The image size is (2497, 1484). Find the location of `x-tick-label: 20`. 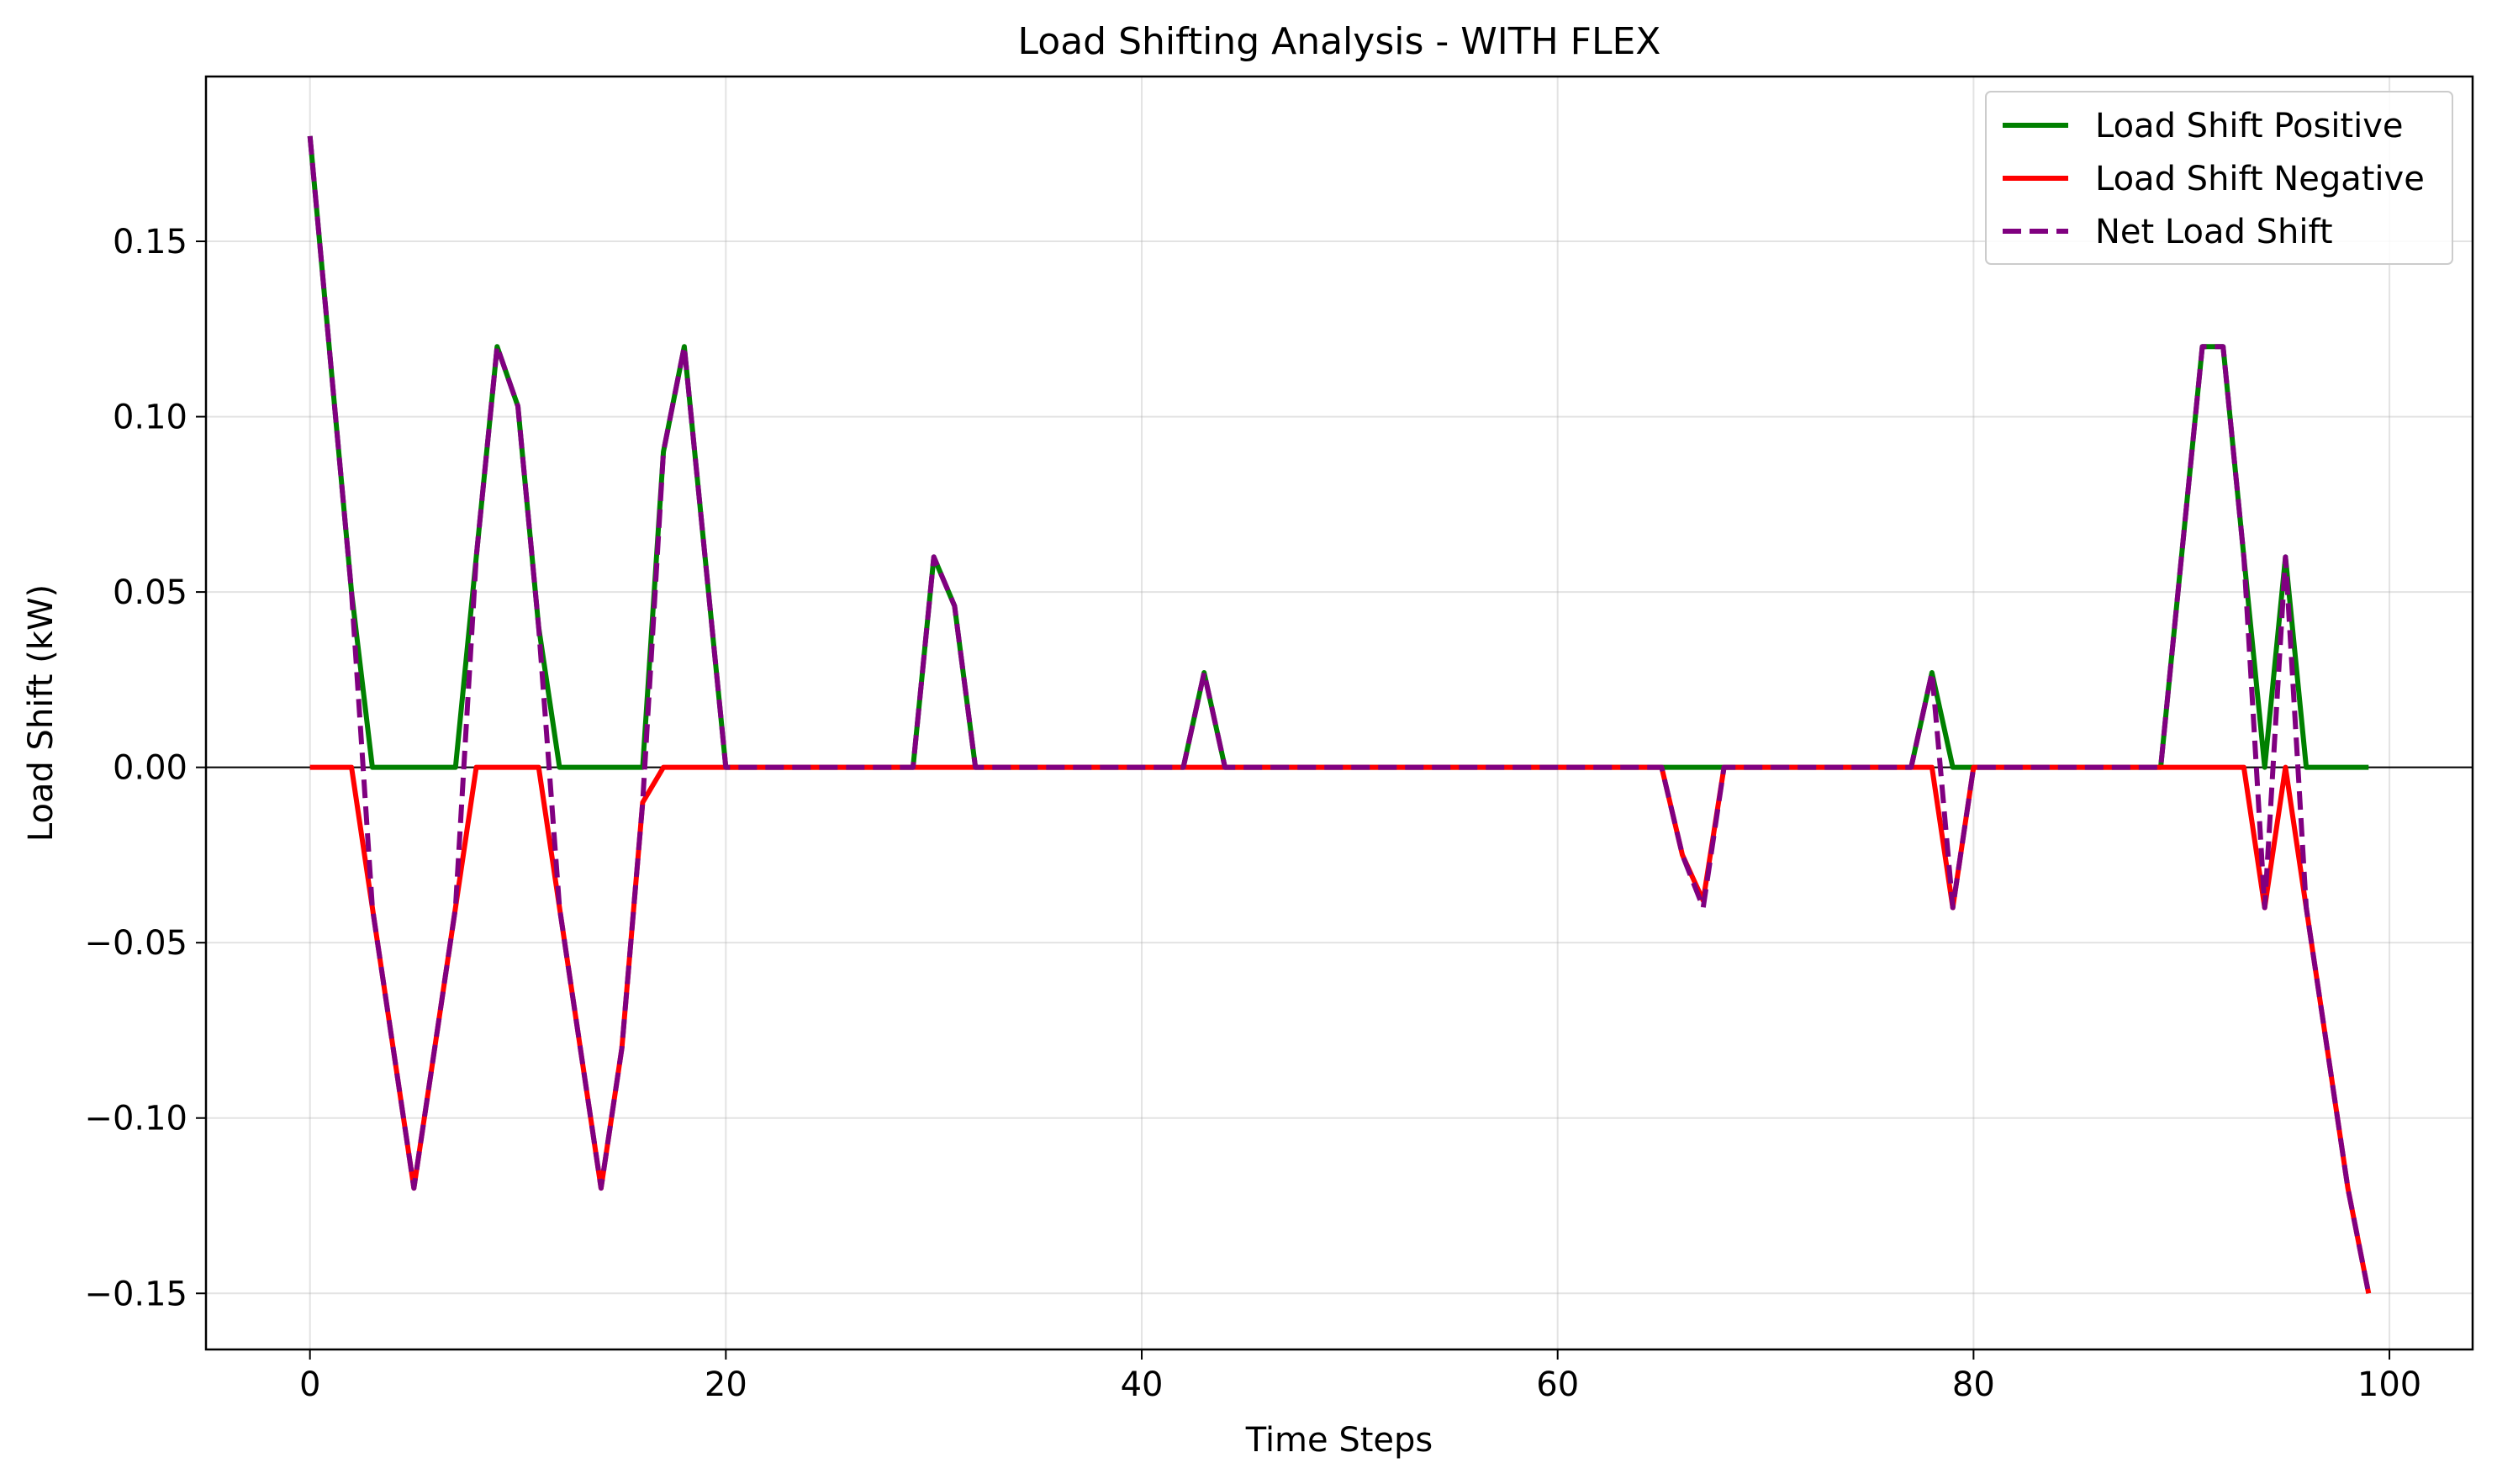

x-tick-label: 20 is located at coordinates (726, 1384).